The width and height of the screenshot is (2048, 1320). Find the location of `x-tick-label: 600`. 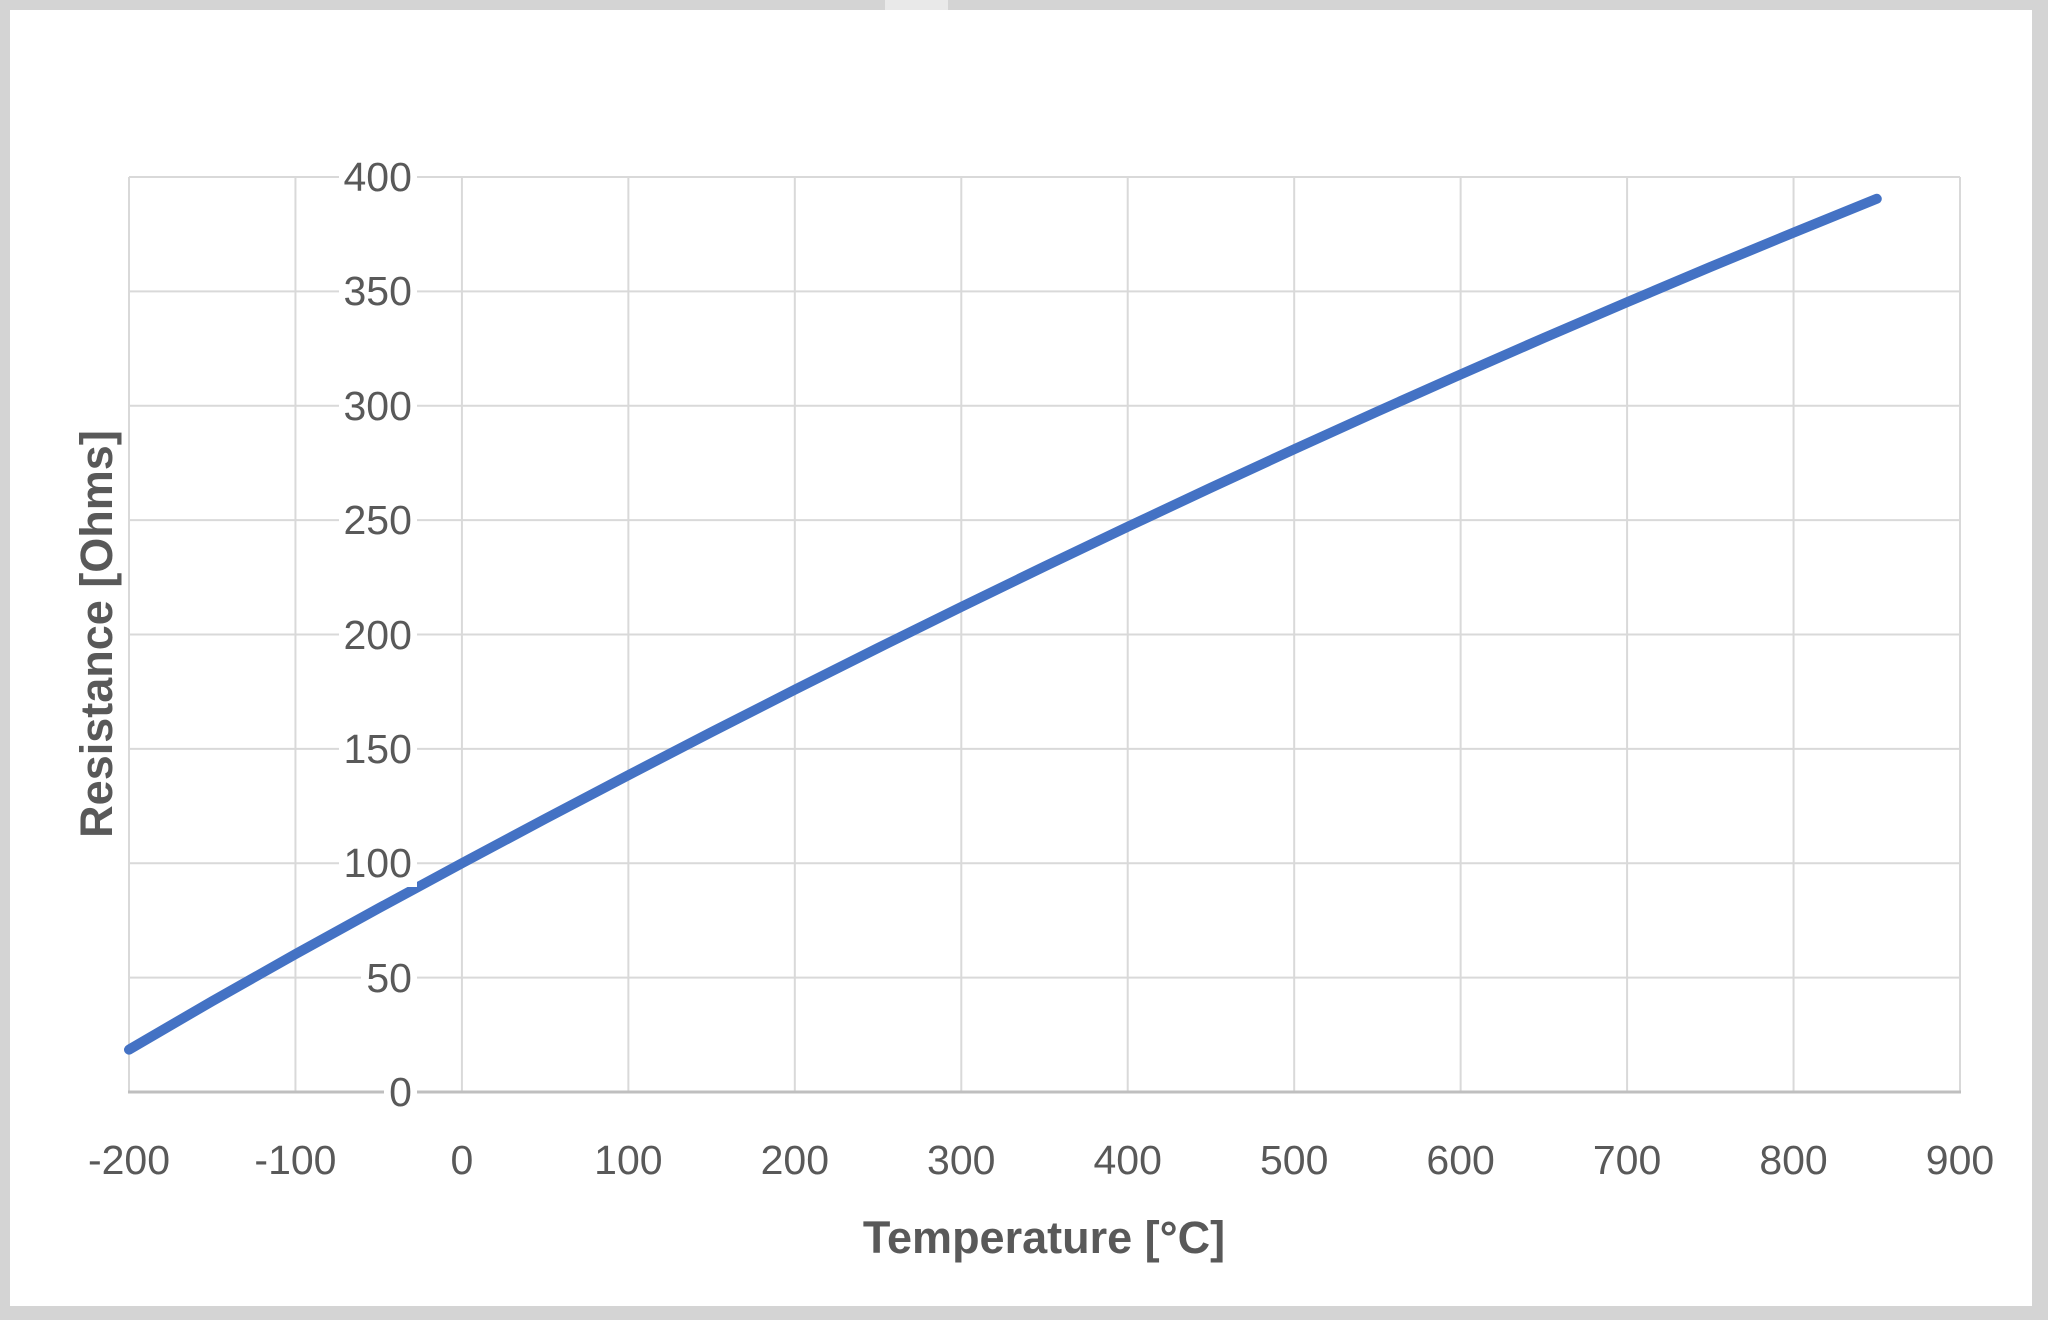

x-tick-label: 600 is located at coordinates (1460, 1160).